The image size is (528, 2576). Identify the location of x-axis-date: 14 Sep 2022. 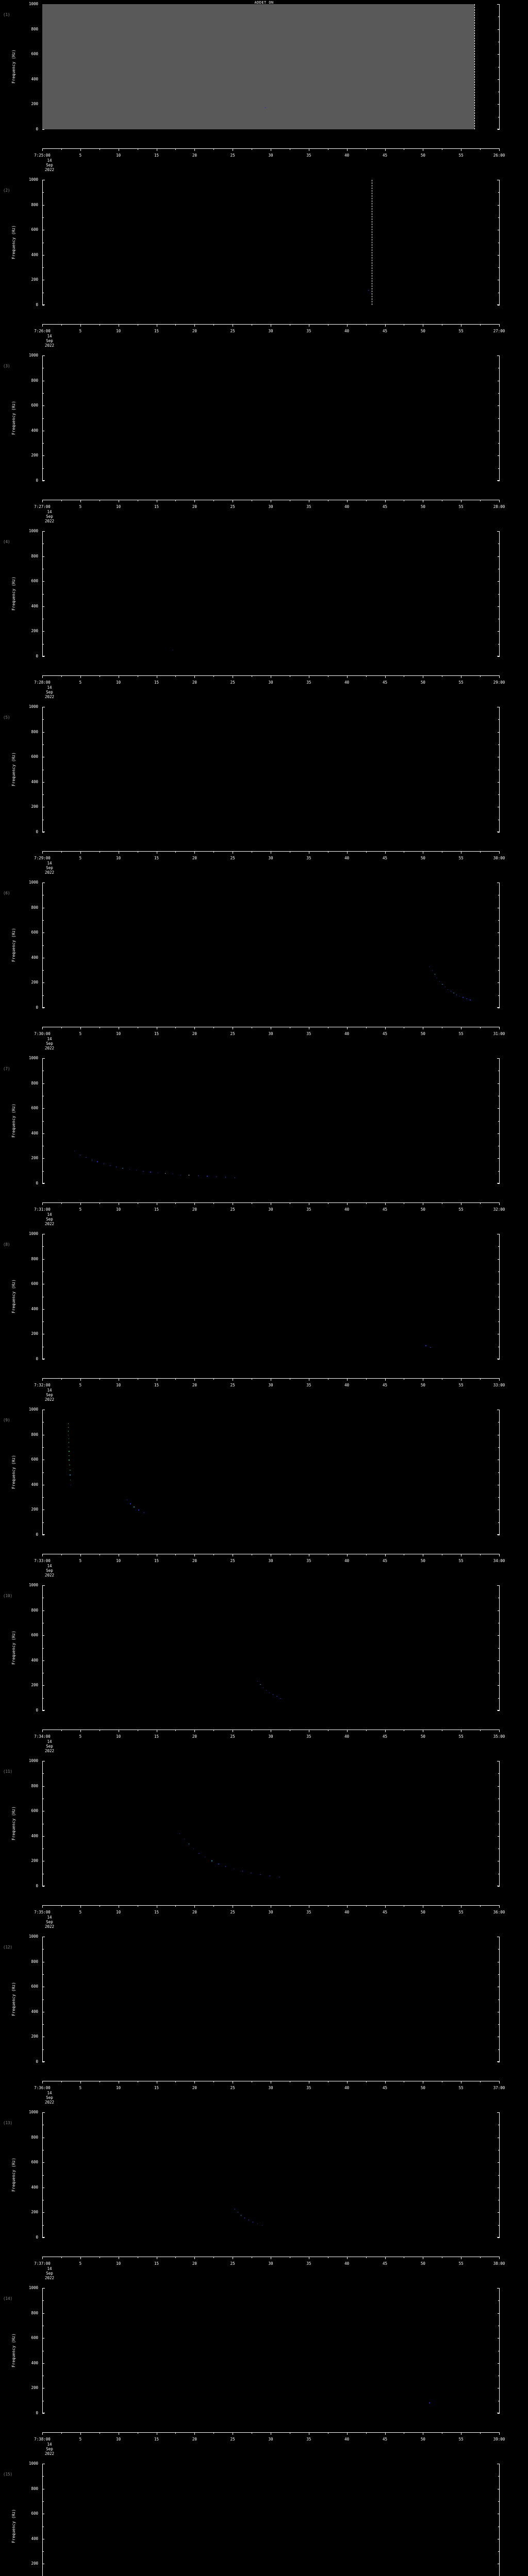
(49, 165).